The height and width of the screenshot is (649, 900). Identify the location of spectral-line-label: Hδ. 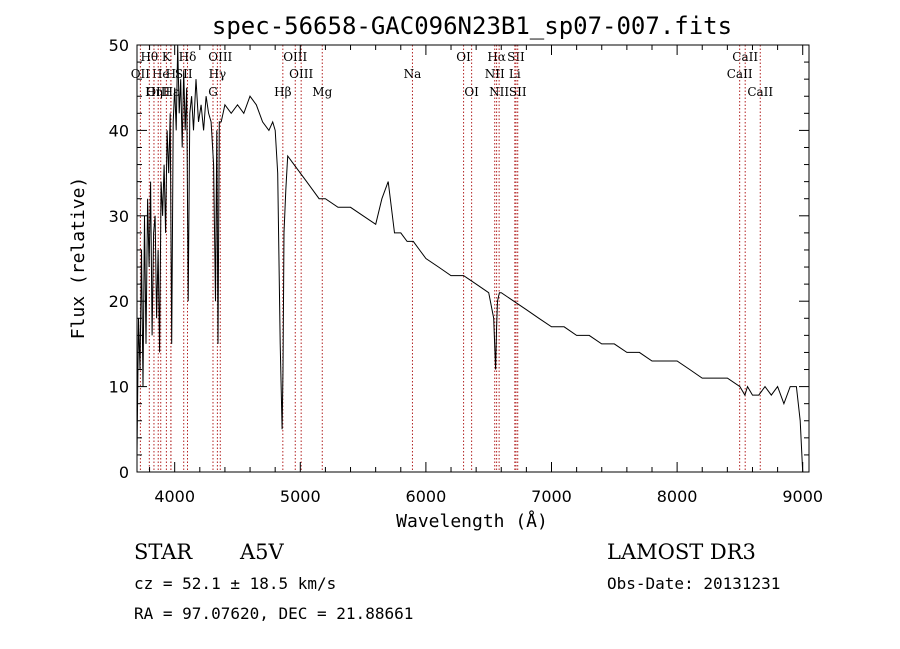
(188, 57).